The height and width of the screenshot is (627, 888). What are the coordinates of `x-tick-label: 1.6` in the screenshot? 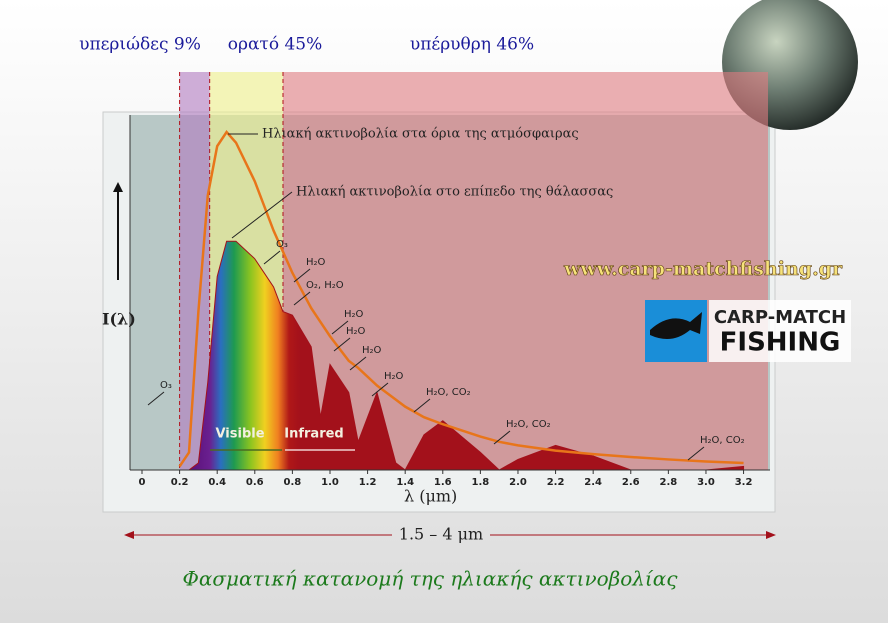 It's located at (443, 482).